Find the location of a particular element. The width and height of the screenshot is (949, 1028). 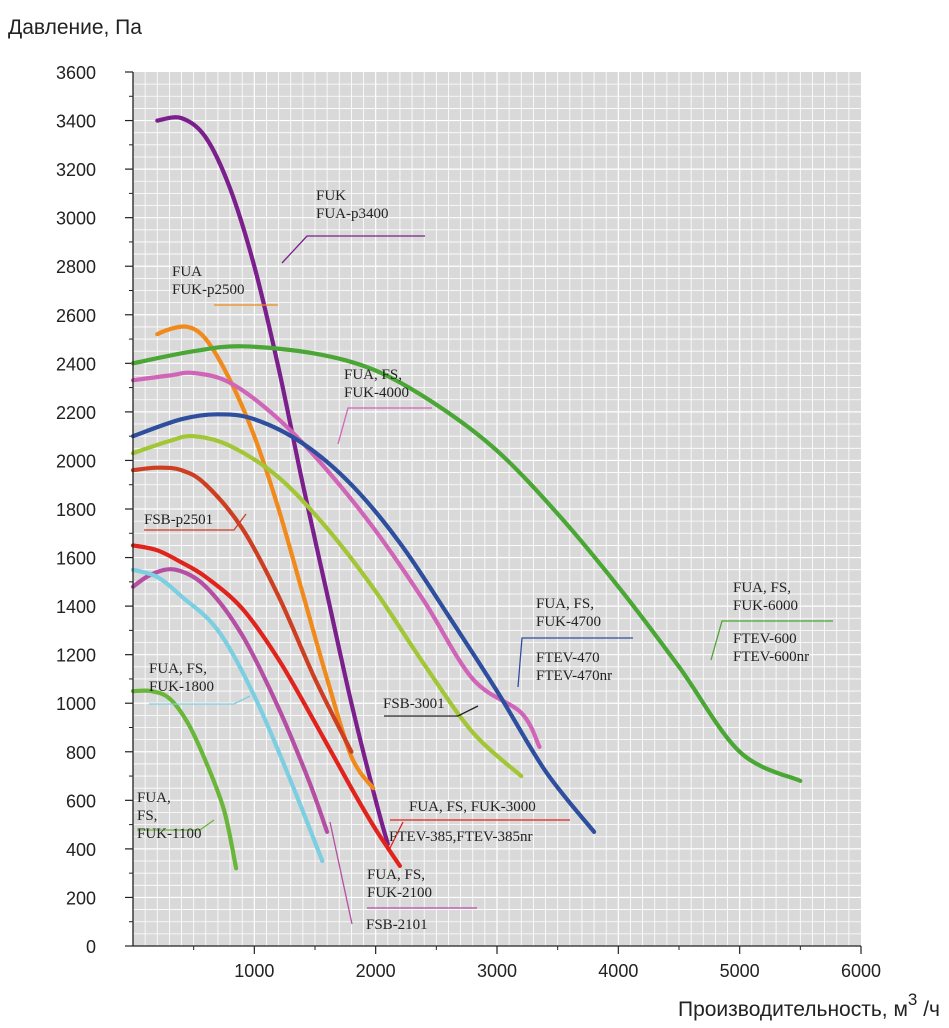

x-tick-label: 5000 is located at coordinates (740, 971).